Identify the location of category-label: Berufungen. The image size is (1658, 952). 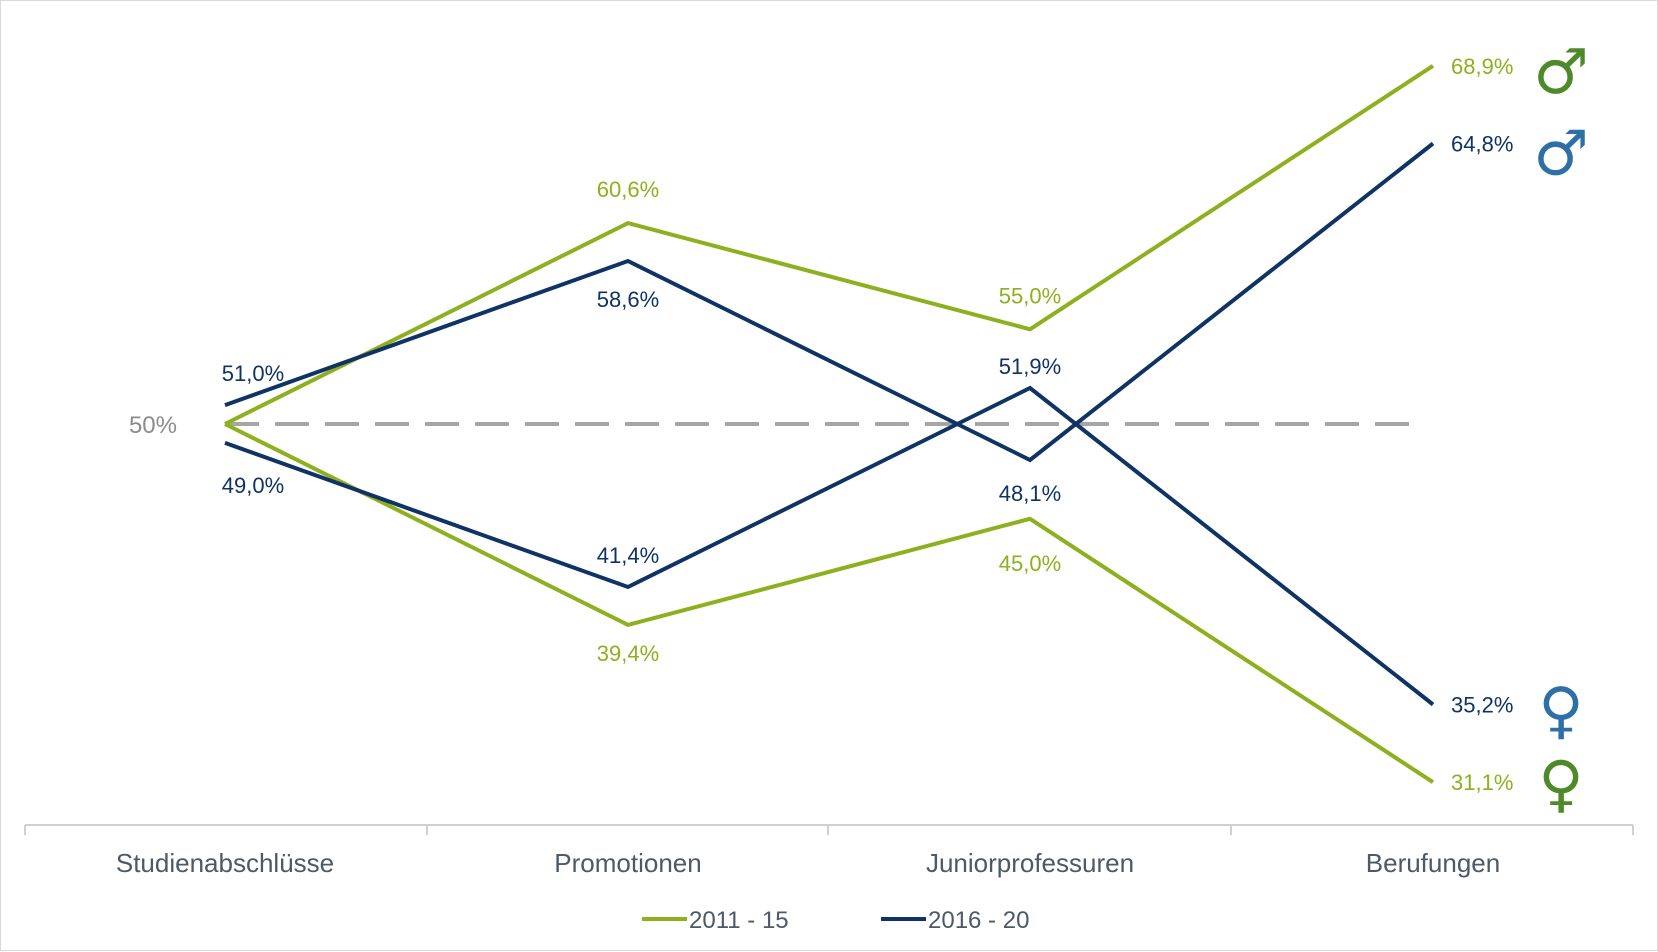
(1433, 863).